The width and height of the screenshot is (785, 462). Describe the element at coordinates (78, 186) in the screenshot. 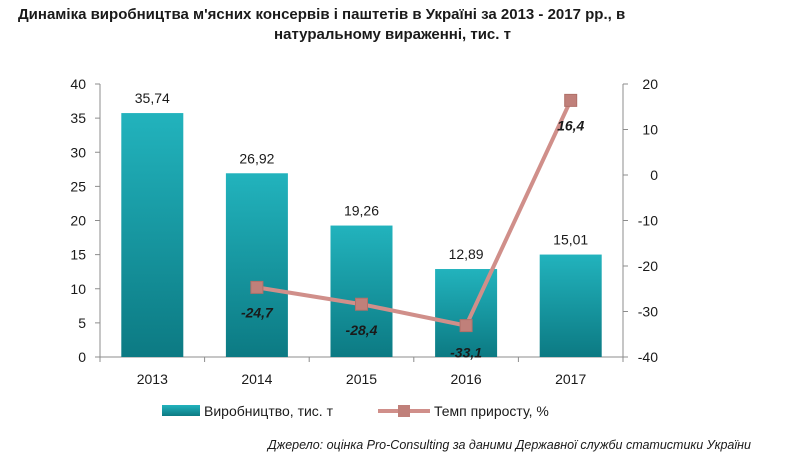

I see `y-left-tick-label: 25` at that location.